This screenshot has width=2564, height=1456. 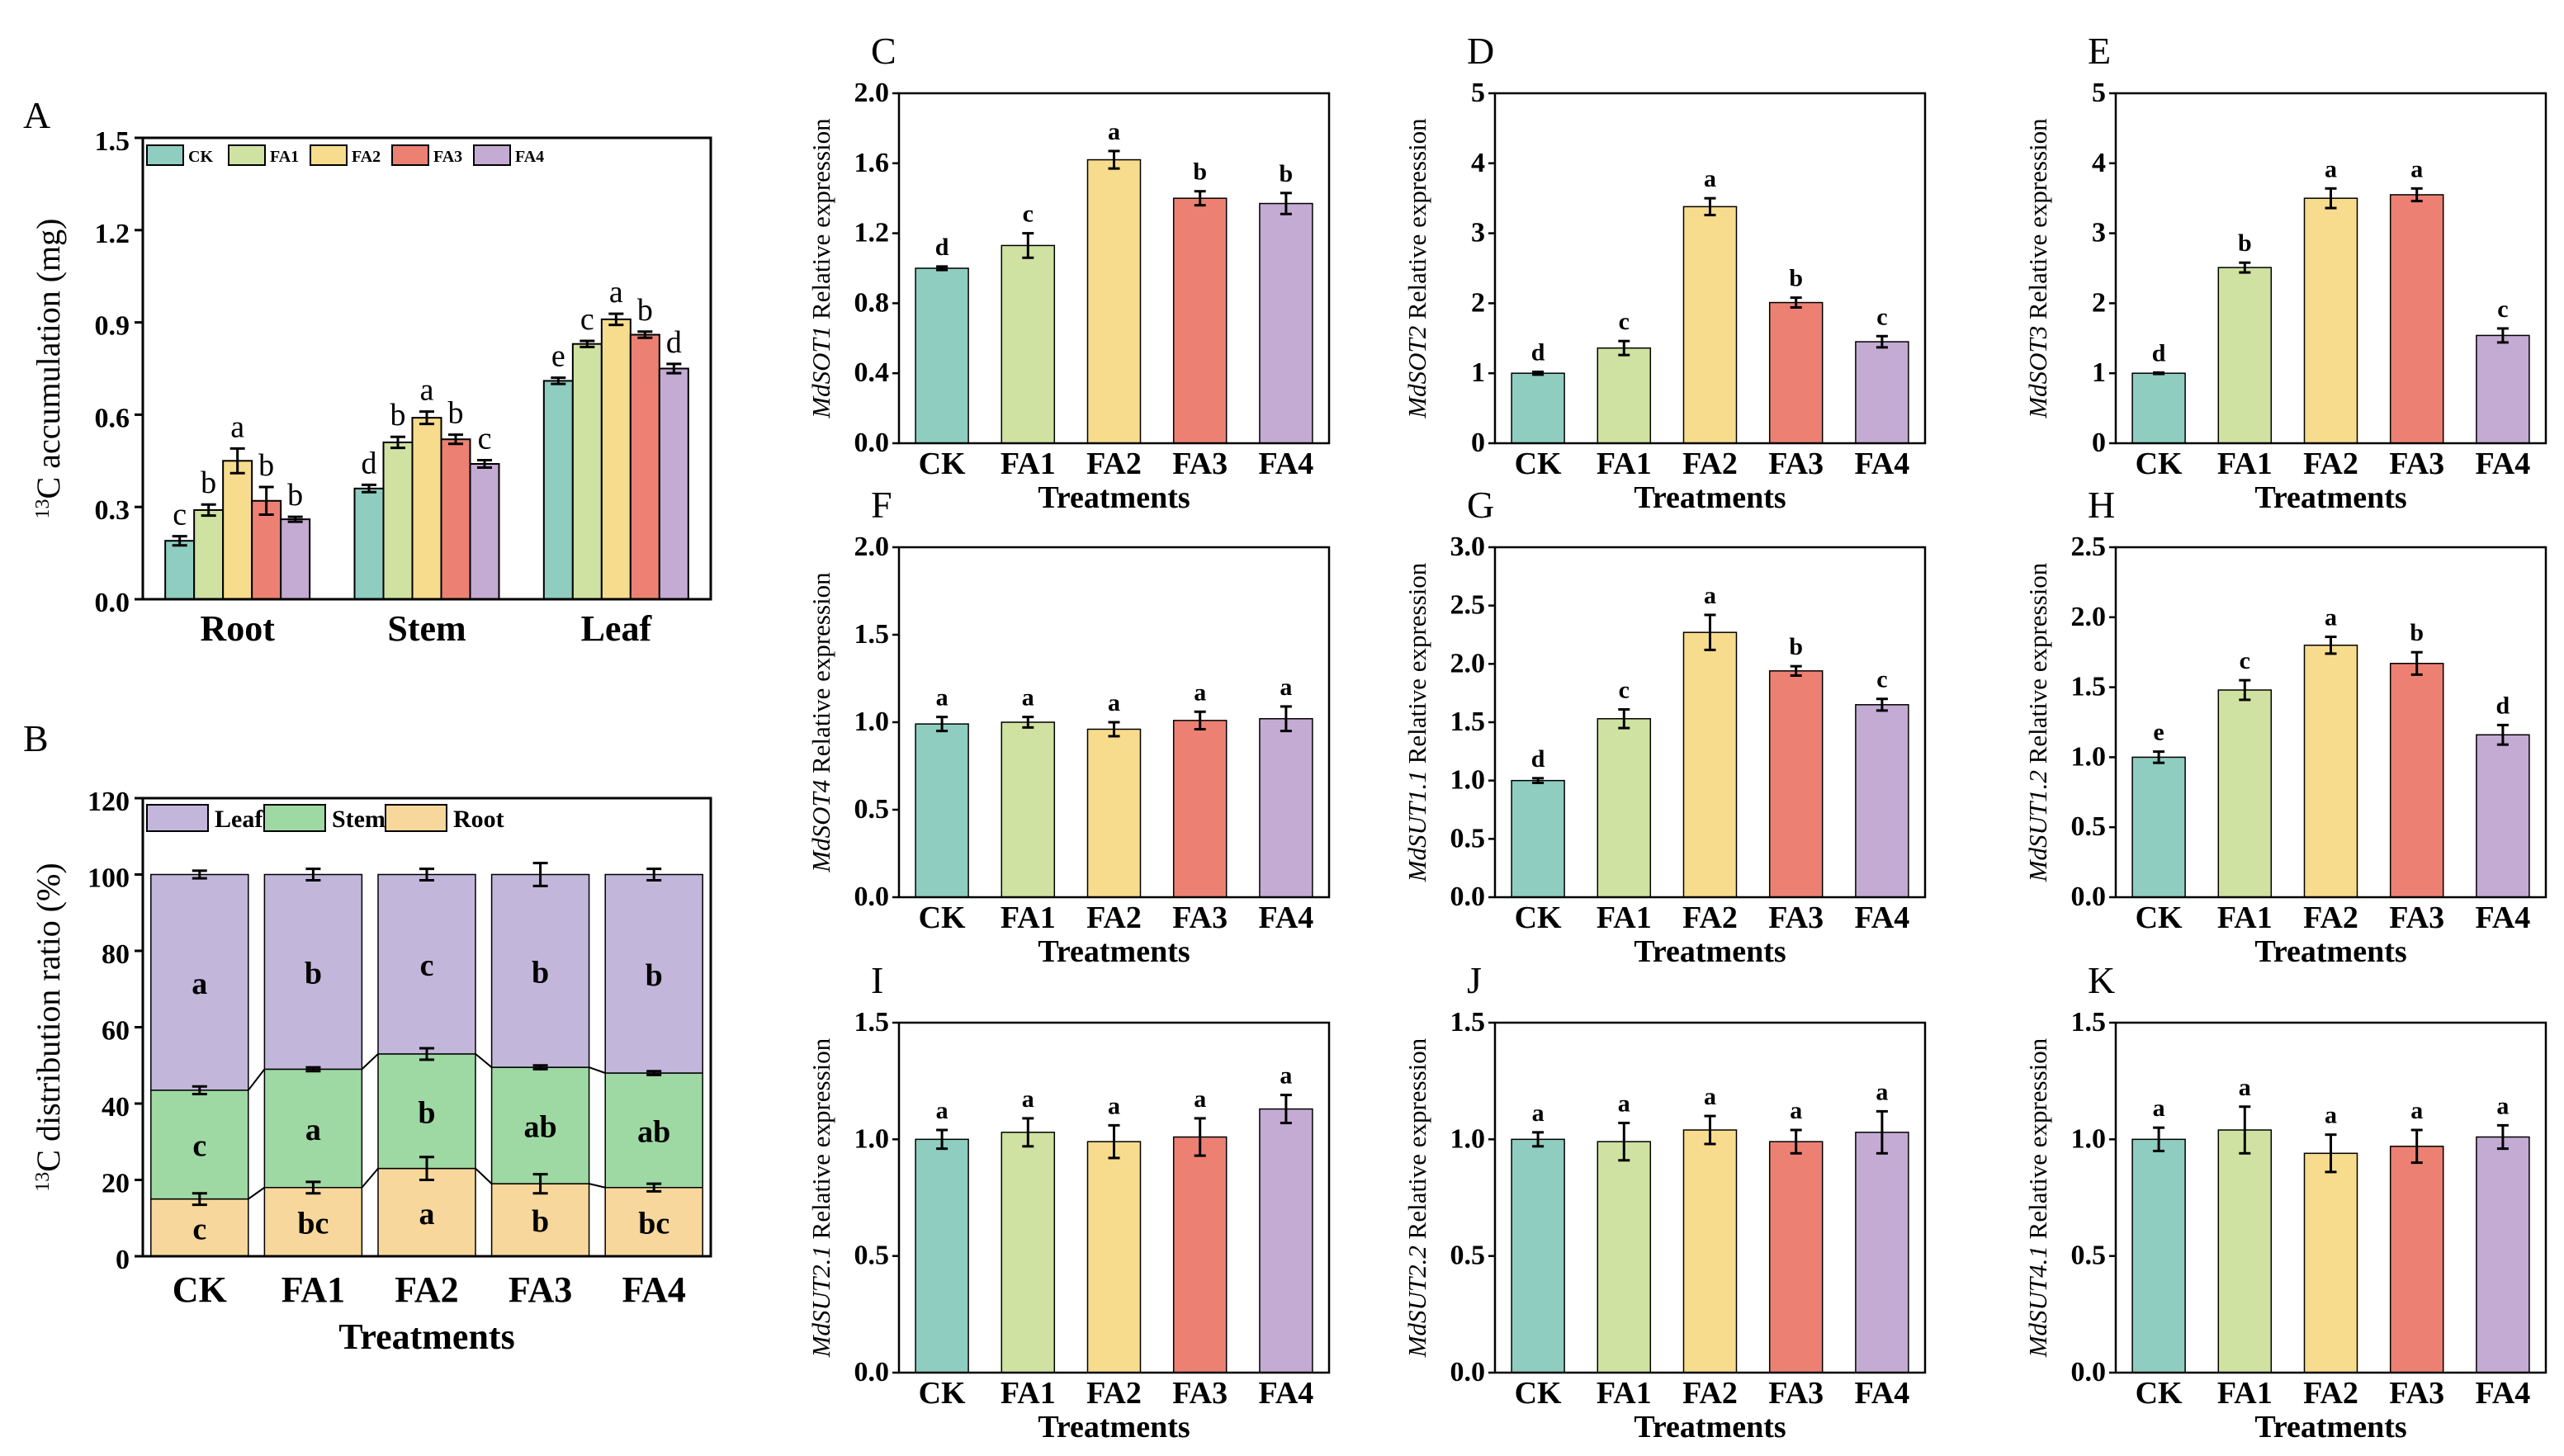 What do you see at coordinates (116, 1184) in the screenshot?
I see `y-tick-label: 20` at bounding box center [116, 1184].